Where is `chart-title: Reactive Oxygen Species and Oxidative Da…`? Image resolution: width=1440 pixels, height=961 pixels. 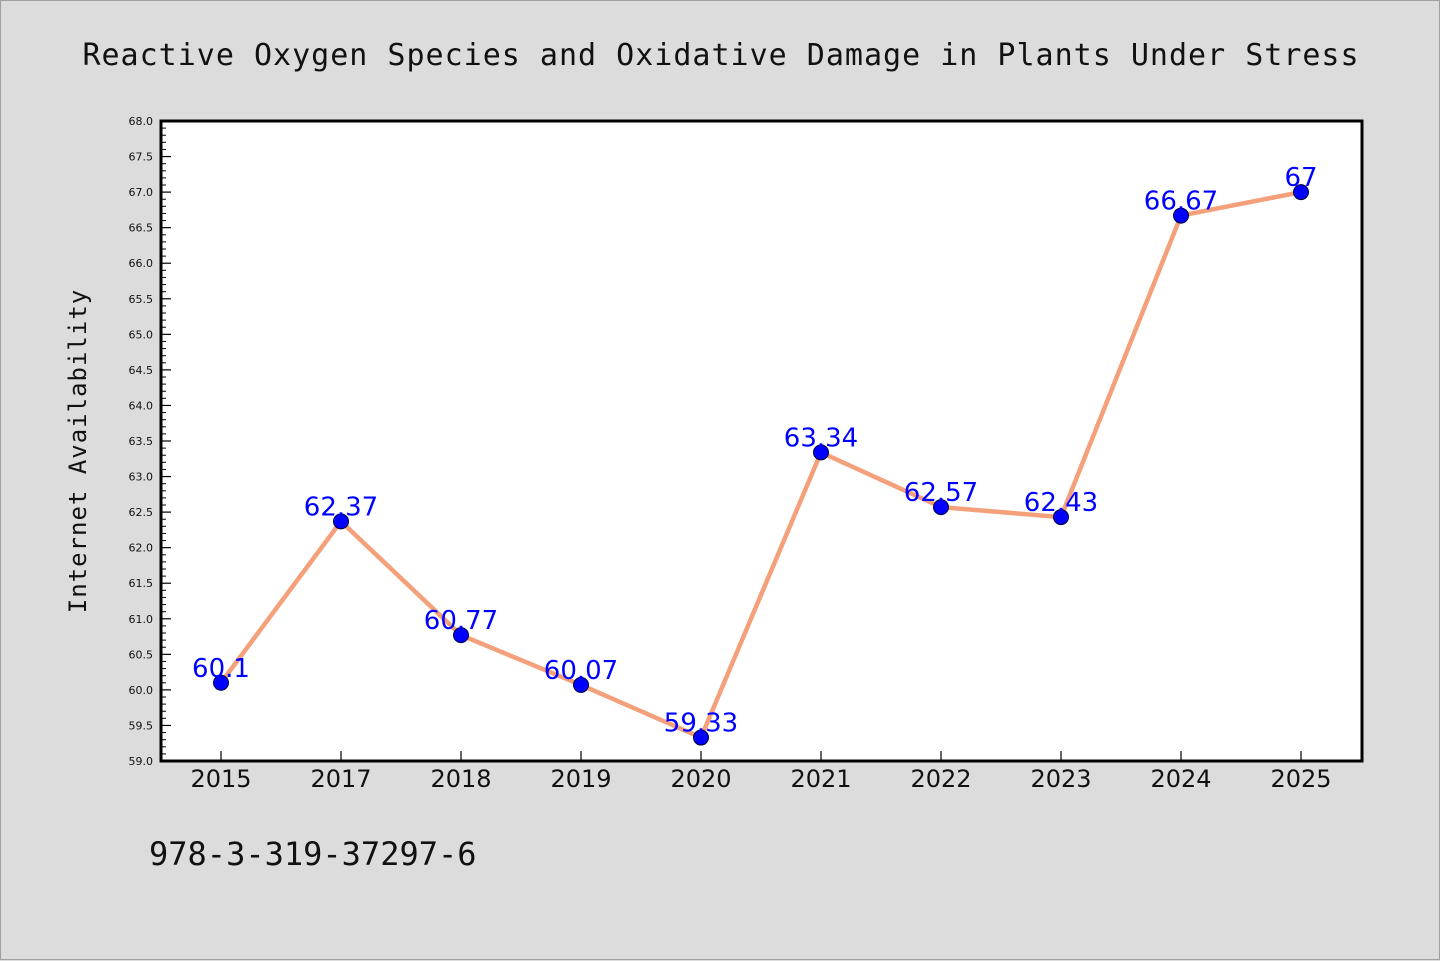
chart-title: Reactive Oxygen Species and Oxidative Da… is located at coordinates (720, 55).